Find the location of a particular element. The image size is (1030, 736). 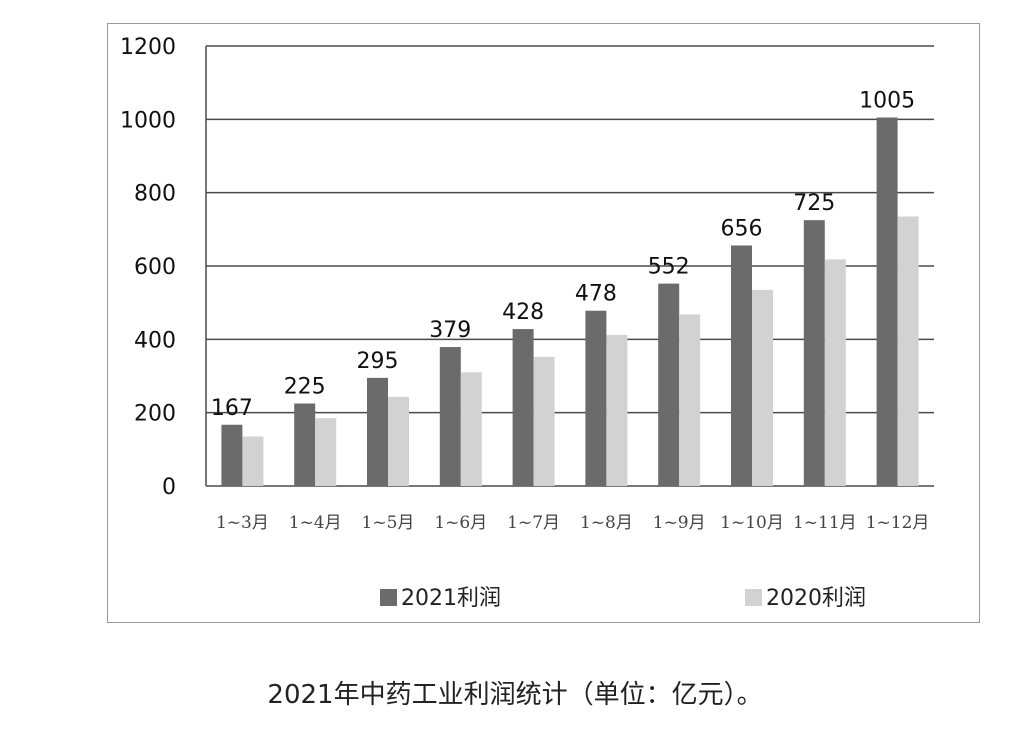

x-tick-label: 1~10月 is located at coordinates (752, 523).